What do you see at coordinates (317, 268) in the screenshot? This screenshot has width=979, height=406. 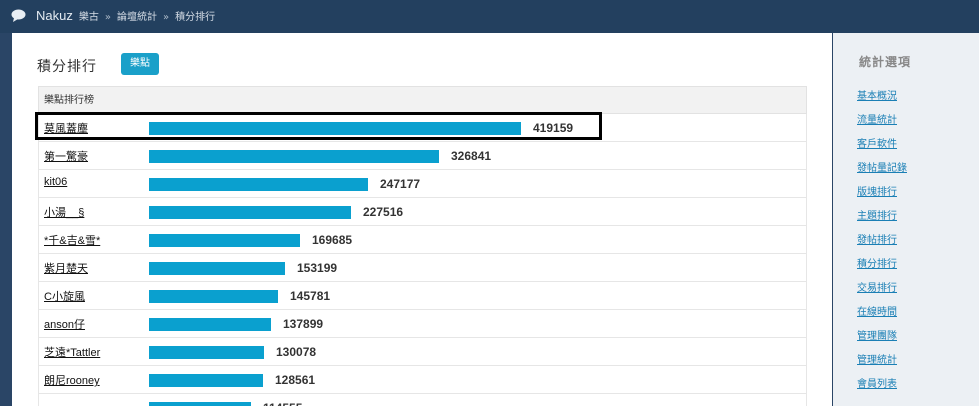 I see `points-value: 153199` at bounding box center [317, 268].